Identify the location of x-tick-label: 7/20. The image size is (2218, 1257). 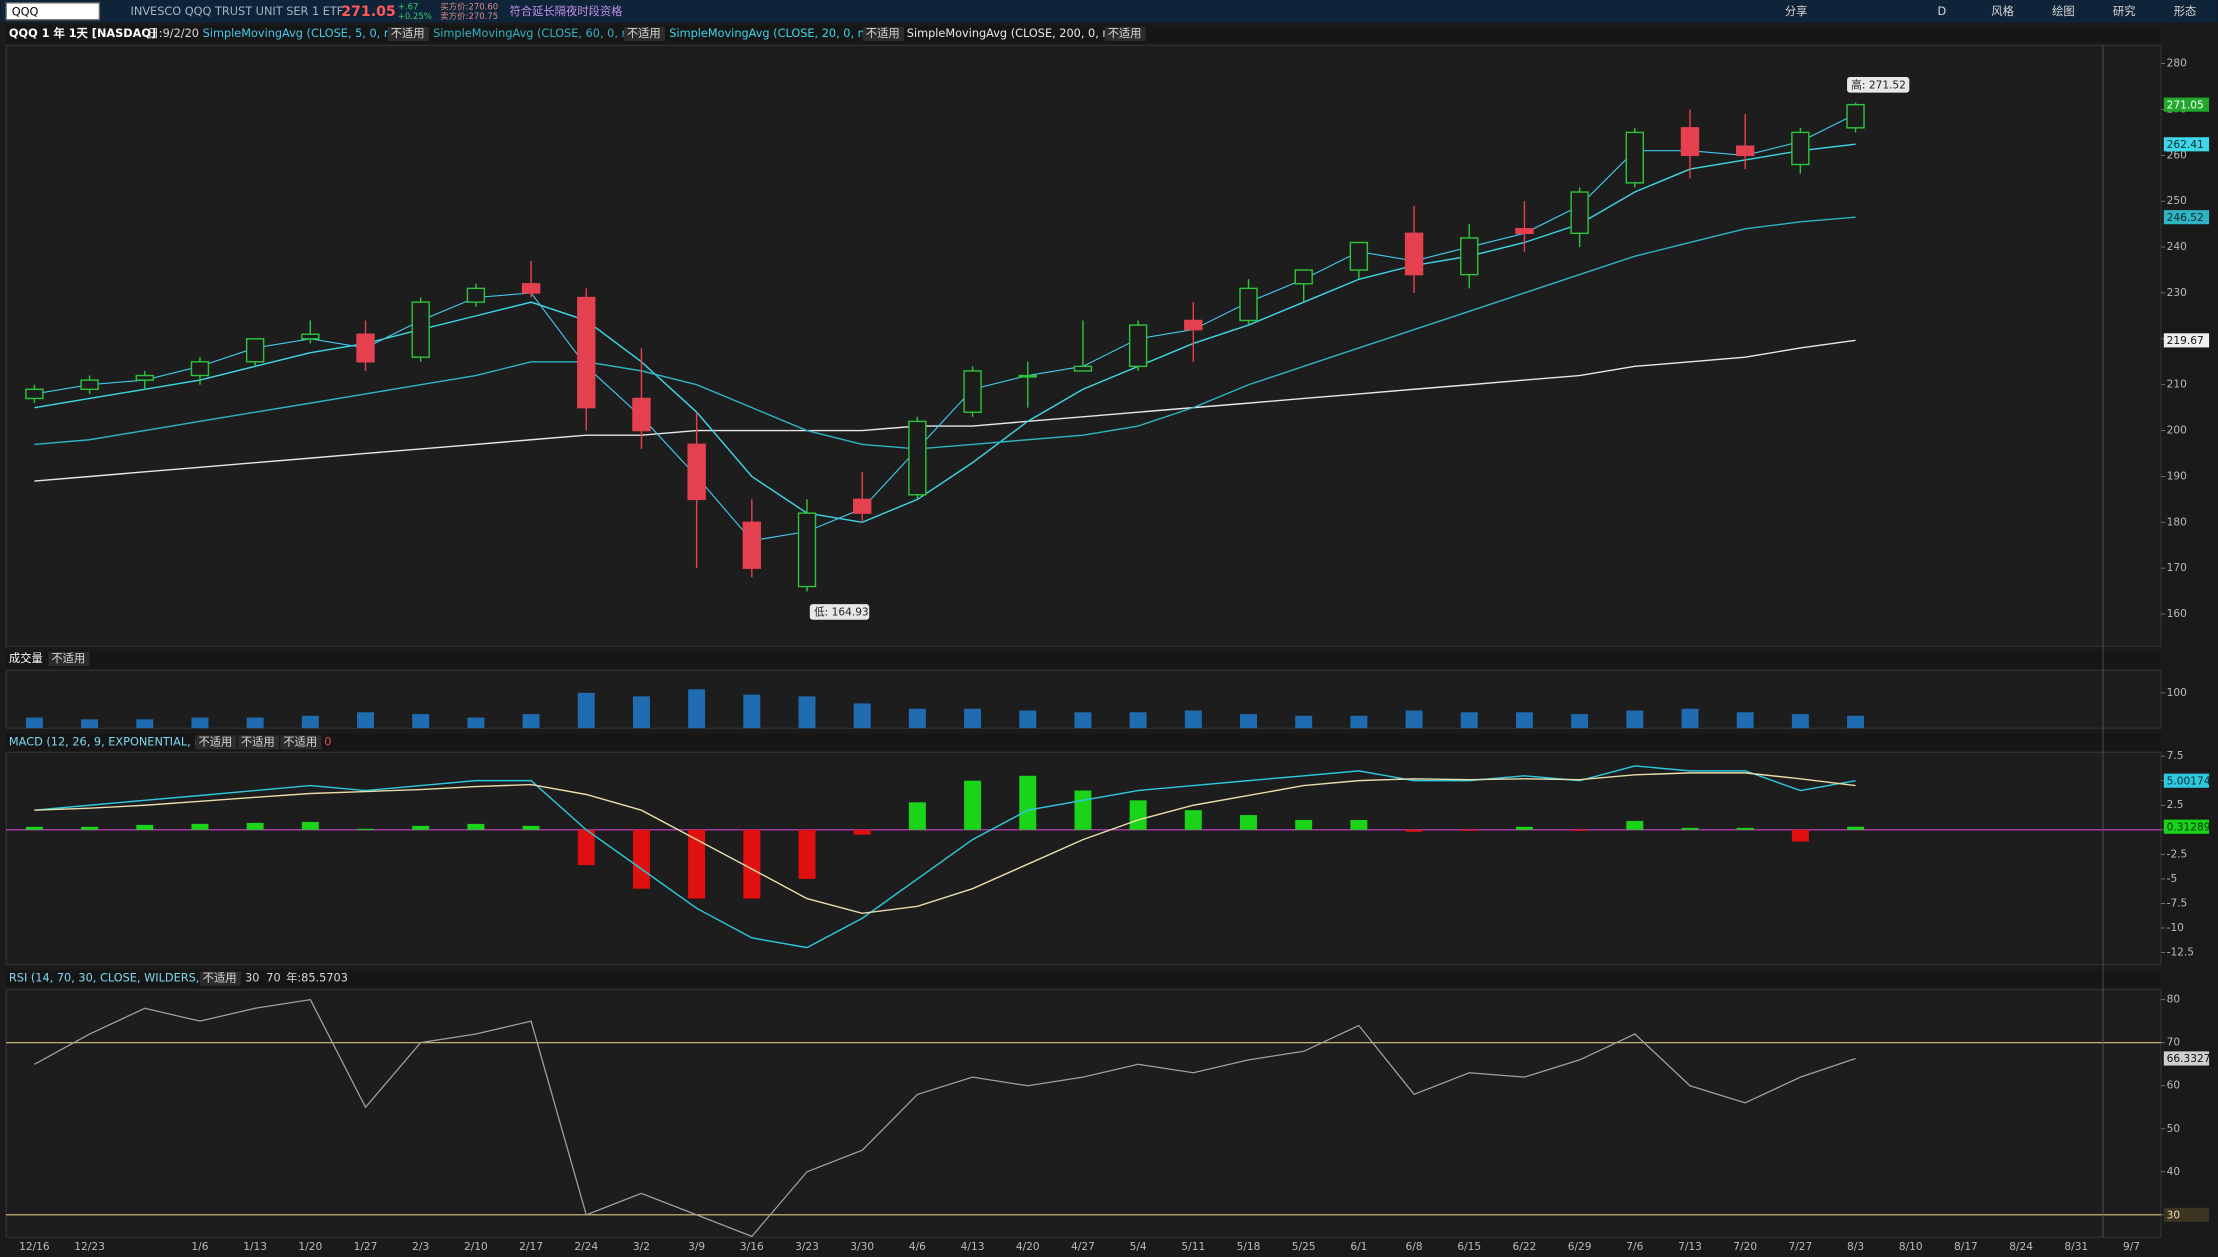
(1745, 1247).